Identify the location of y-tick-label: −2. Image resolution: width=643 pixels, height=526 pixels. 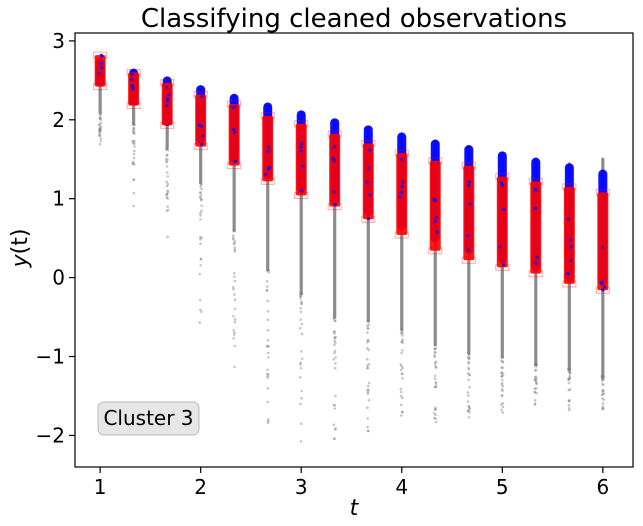
(50, 435).